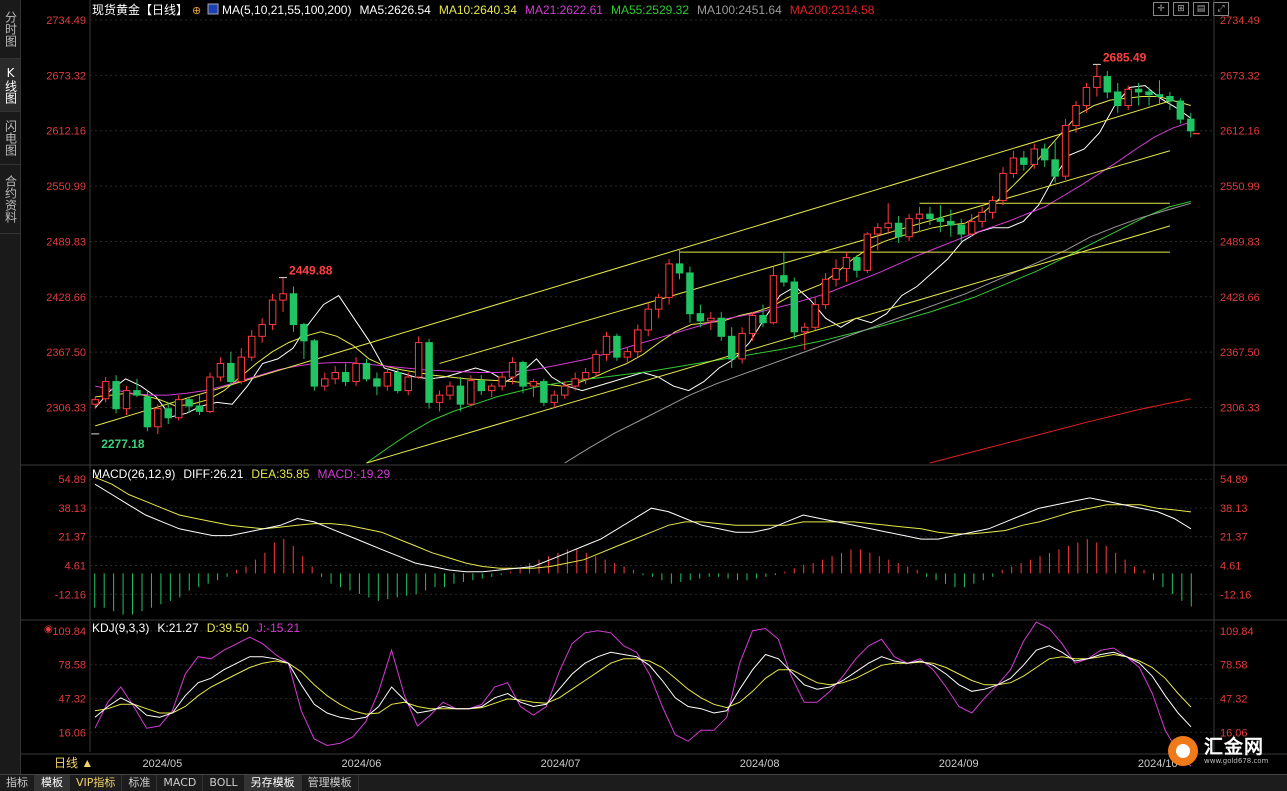  What do you see at coordinates (72, 480) in the screenshot?
I see `y-tick-left: 54.89` at bounding box center [72, 480].